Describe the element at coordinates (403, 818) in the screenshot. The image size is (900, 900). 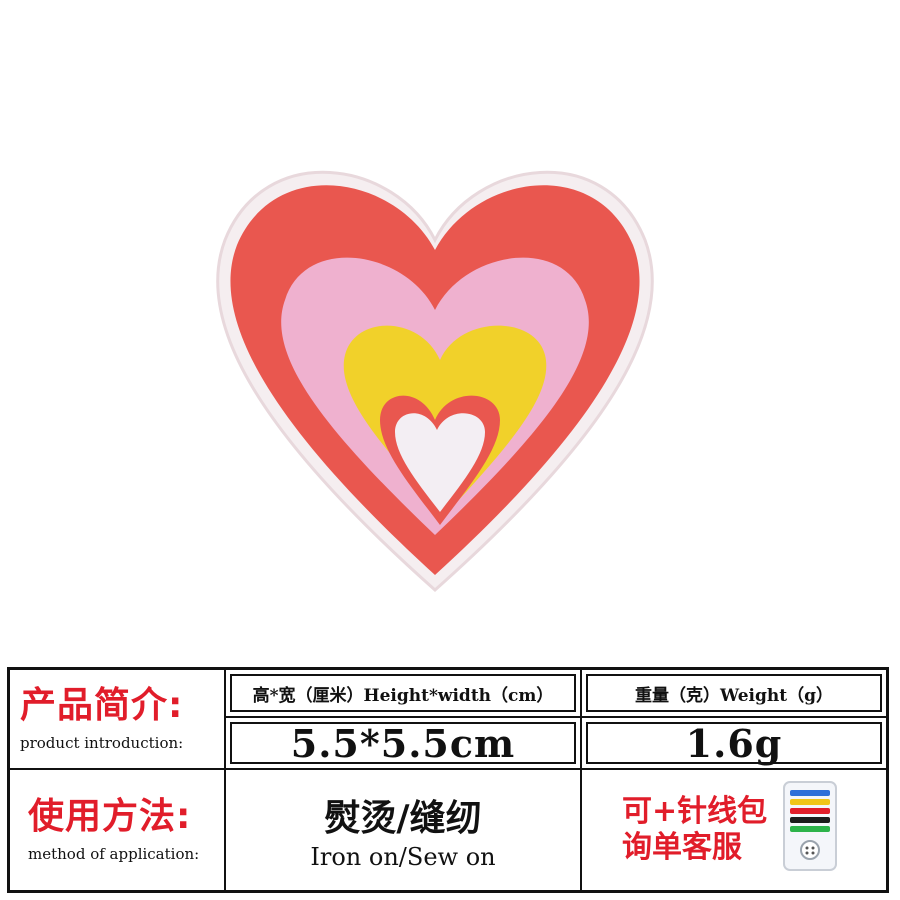
I see `method-value-cn: 熨烫/缝纫` at that location.